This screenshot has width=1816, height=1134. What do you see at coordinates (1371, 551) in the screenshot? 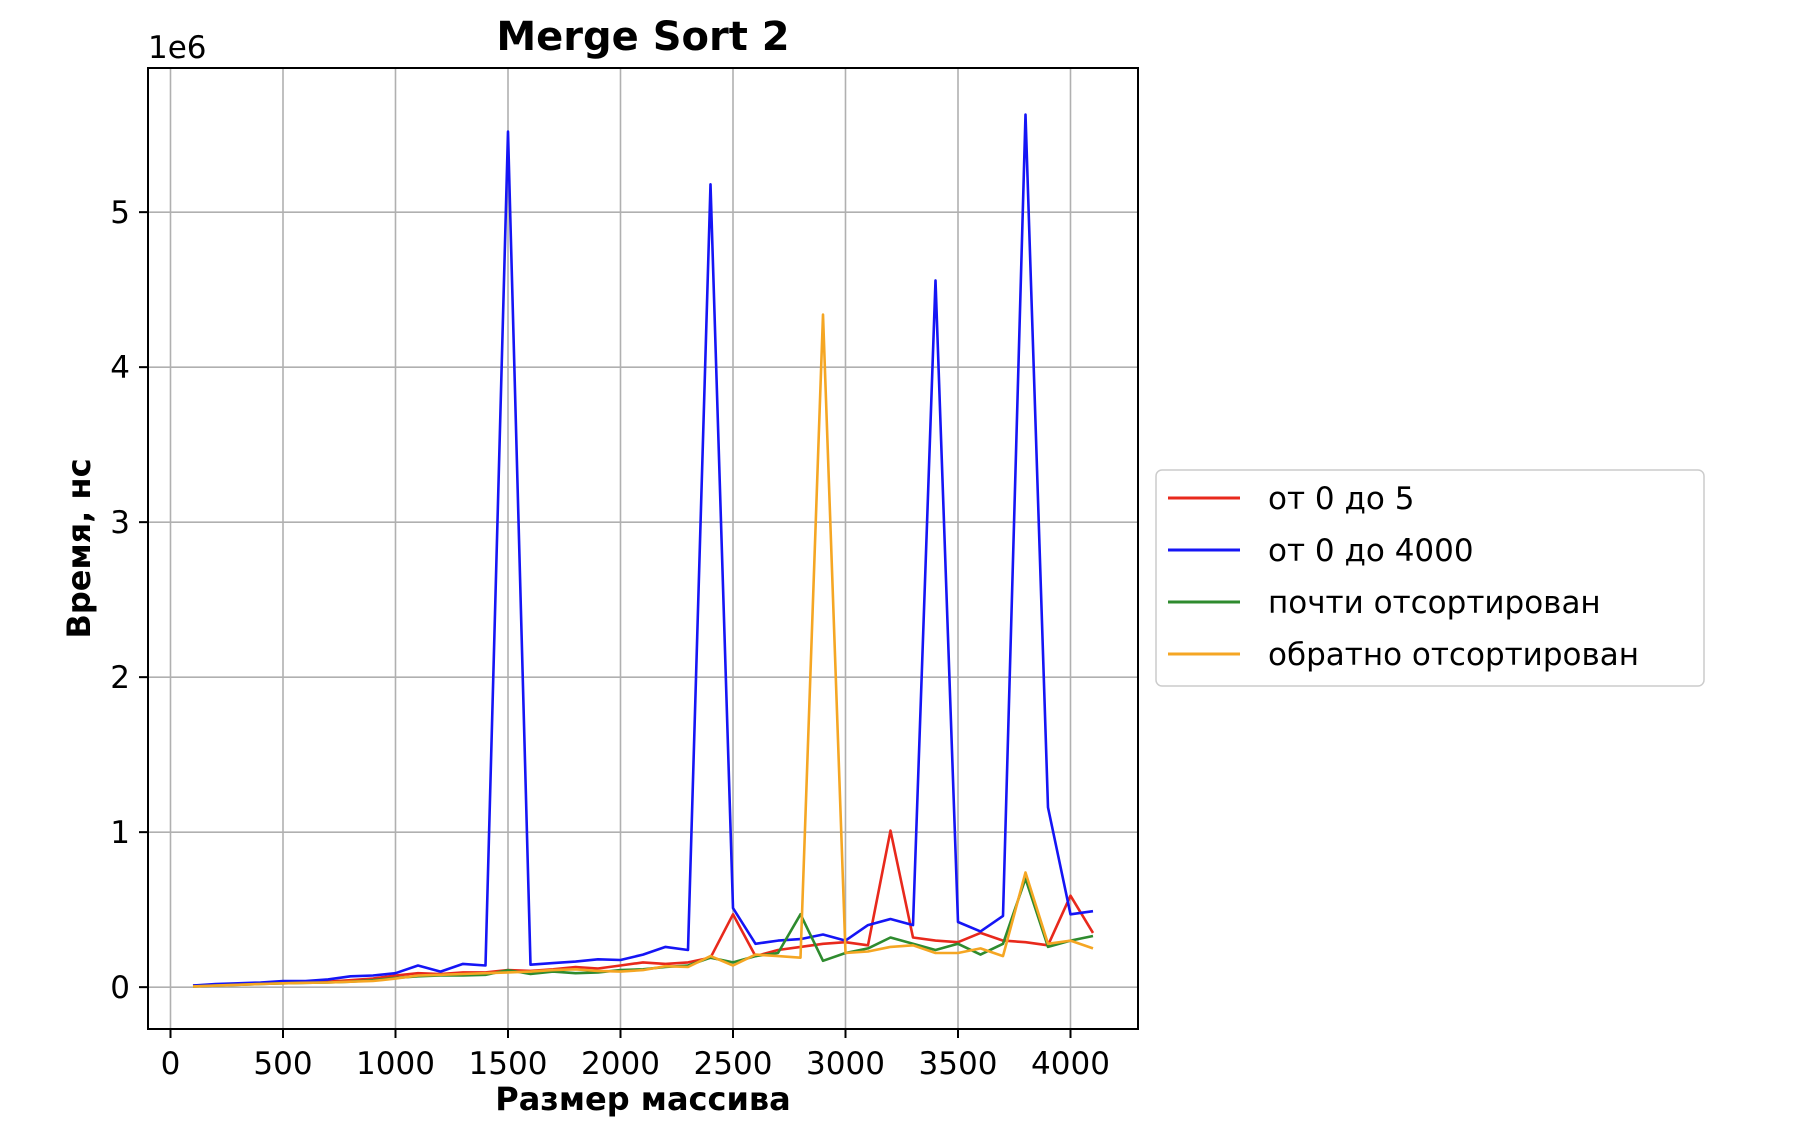
I see `legend-label: от 0 до 4000` at bounding box center [1371, 551].